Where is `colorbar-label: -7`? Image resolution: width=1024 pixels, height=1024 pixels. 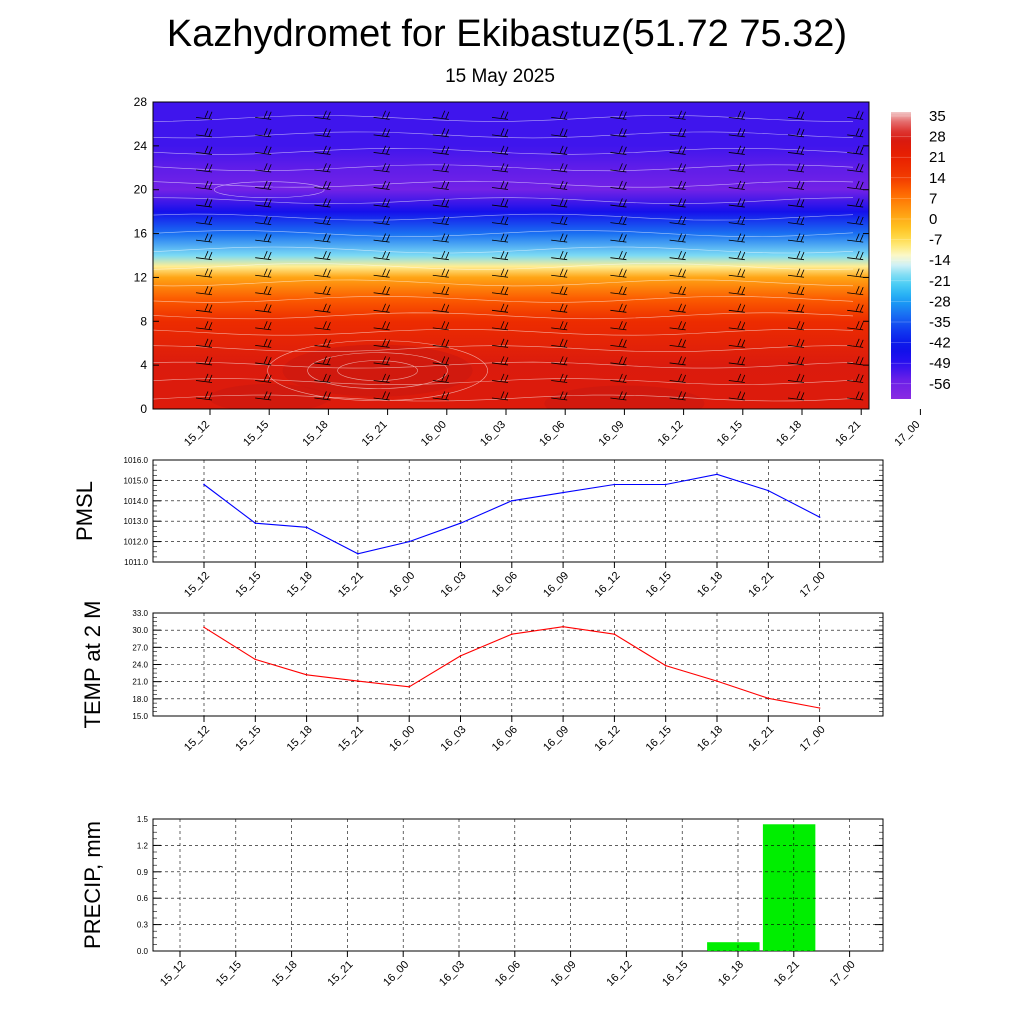 colorbar-label: -7 is located at coordinates (935, 240).